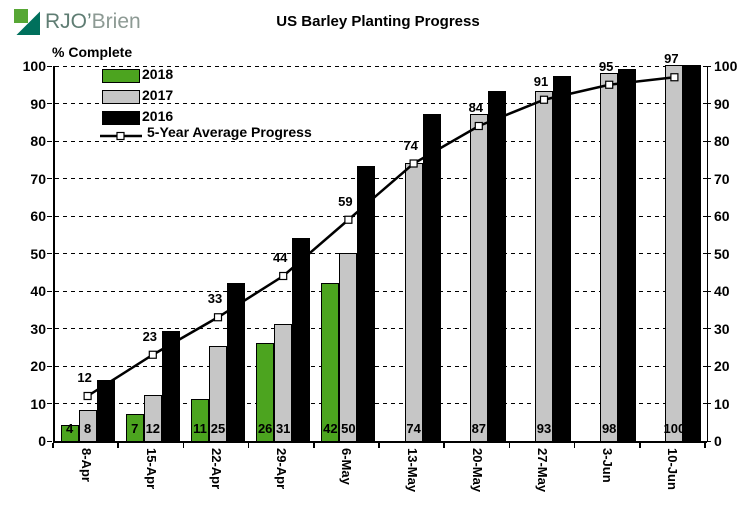 This screenshot has width=756, height=516. I want to click on rjobrien-logo-text: RJO’Brien, so click(93, 21).